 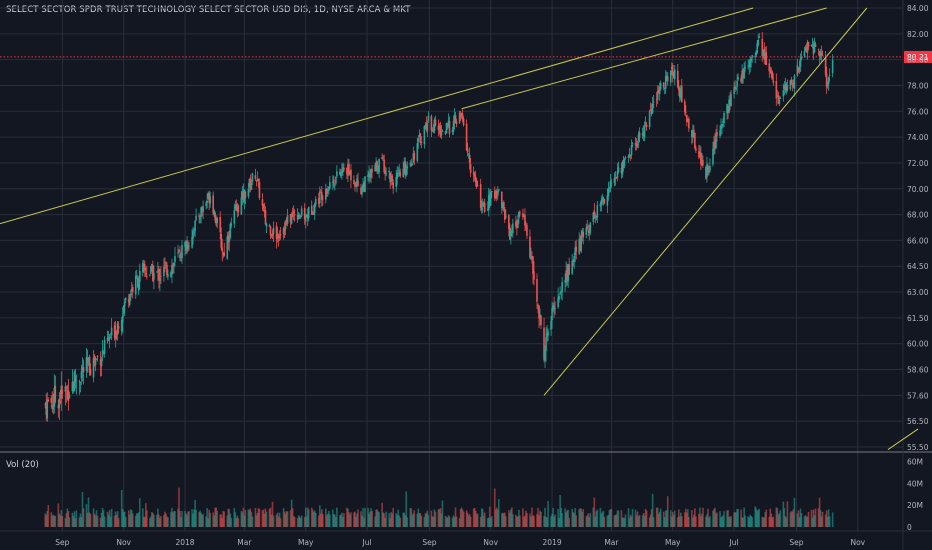 What do you see at coordinates (918, 111) in the screenshot?
I see `price-tick-label: 76.00` at bounding box center [918, 111].